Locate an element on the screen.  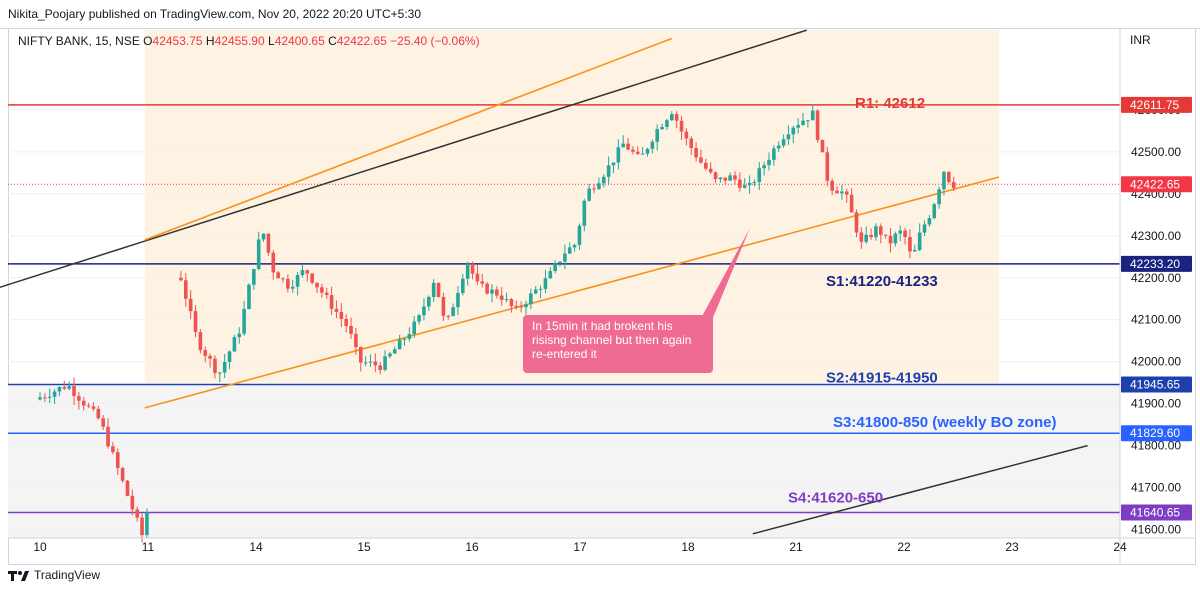
price-tag: 41640.65 is located at coordinates (1156, 512).